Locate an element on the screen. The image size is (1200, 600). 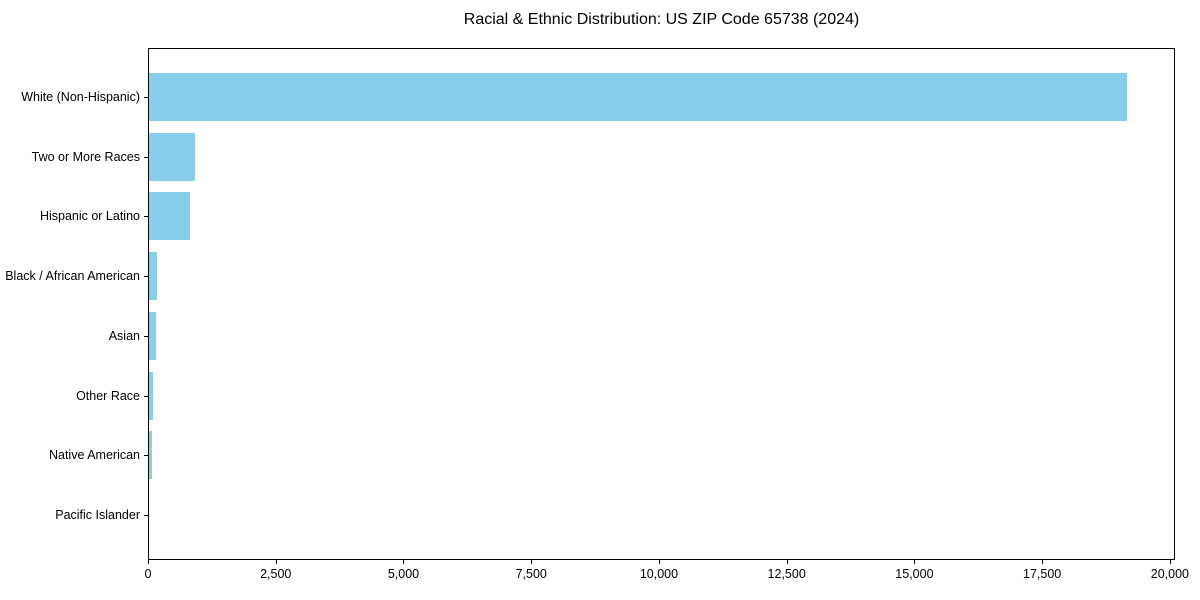
x-tick-label: 12,500 is located at coordinates (786, 574).